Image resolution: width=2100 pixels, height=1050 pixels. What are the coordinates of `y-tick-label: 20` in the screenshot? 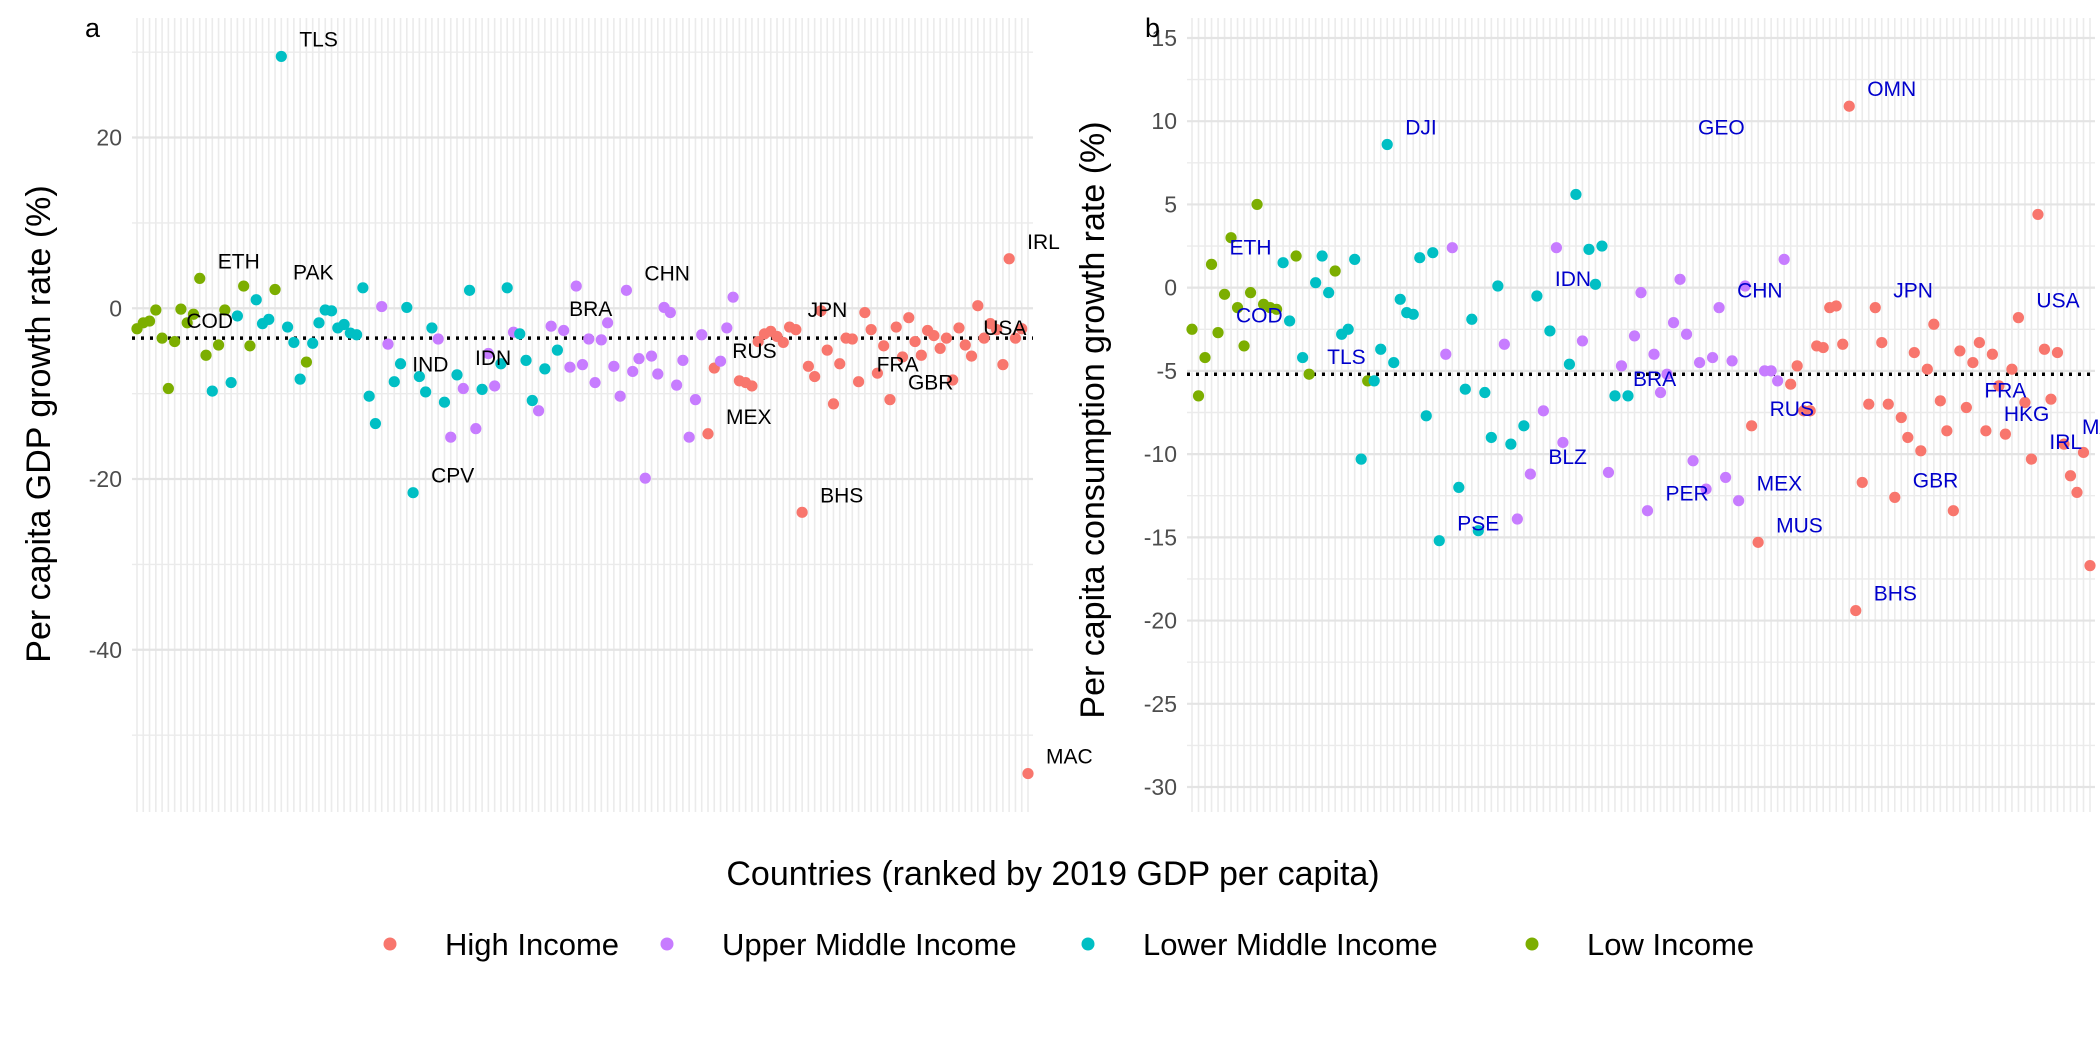 It's located at (109, 138).